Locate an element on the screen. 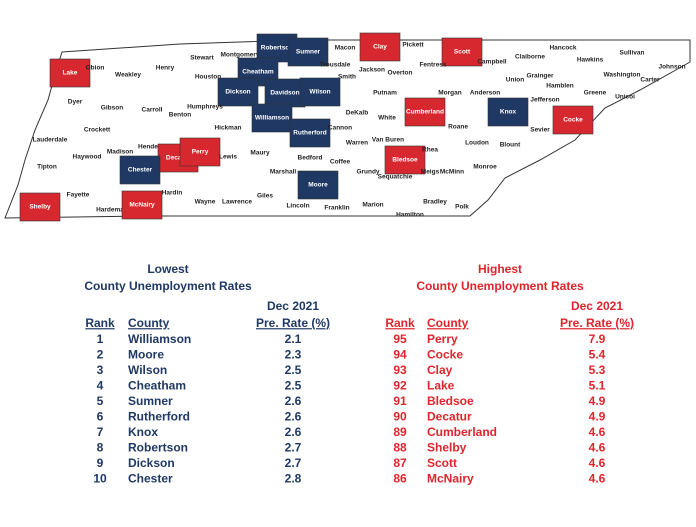 This screenshot has width=696, height=527. county-label: Sumner is located at coordinates (308, 52).